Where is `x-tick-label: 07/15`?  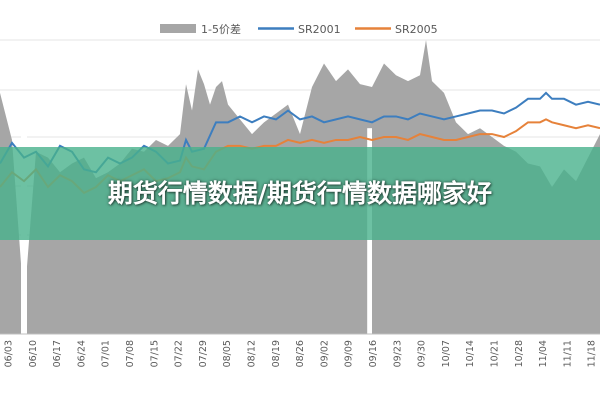
x-tick-label: 07/15 is located at coordinates (154, 353).